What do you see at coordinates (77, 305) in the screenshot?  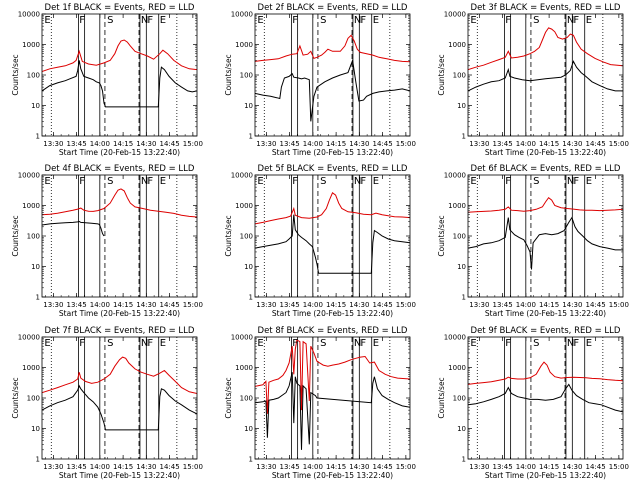 I see `x-tick-label: 13:45` at bounding box center [77, 305].